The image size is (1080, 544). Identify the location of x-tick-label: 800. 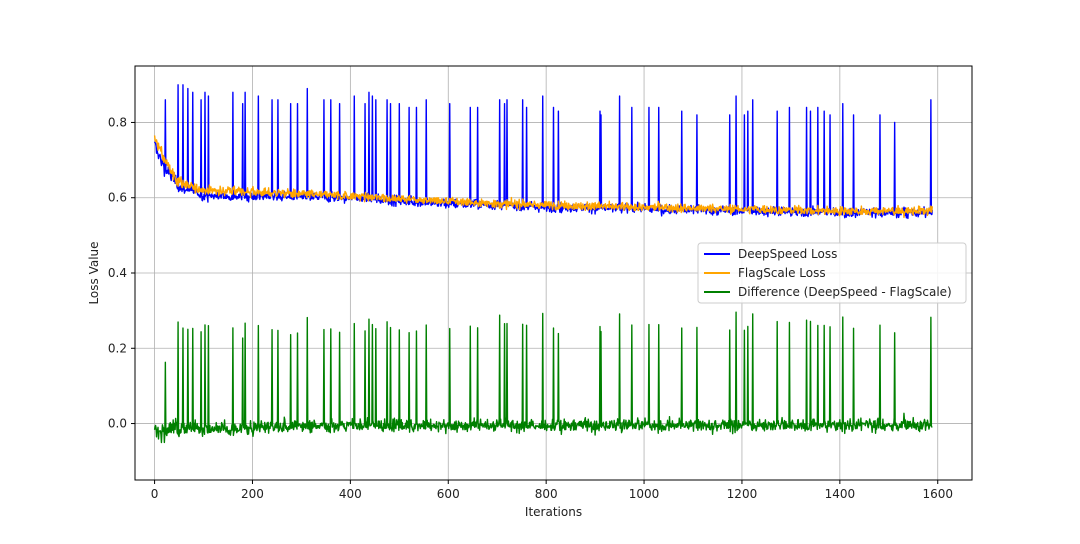
(546, 494).